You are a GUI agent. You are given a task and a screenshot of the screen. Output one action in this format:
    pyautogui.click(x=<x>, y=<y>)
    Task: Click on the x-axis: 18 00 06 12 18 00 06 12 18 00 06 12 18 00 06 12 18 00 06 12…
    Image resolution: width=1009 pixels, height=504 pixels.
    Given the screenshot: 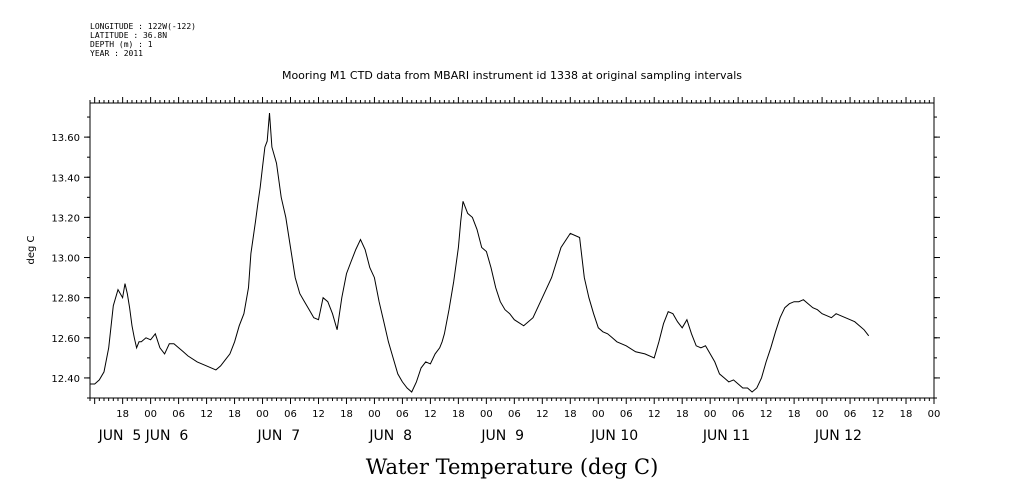 What is the action you would take?
    pyautogui.click(x=519, y=426)
    